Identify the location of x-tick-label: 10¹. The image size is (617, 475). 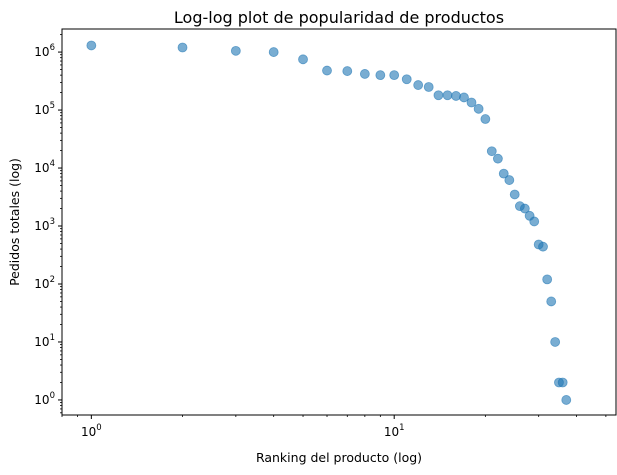
(394, 431).